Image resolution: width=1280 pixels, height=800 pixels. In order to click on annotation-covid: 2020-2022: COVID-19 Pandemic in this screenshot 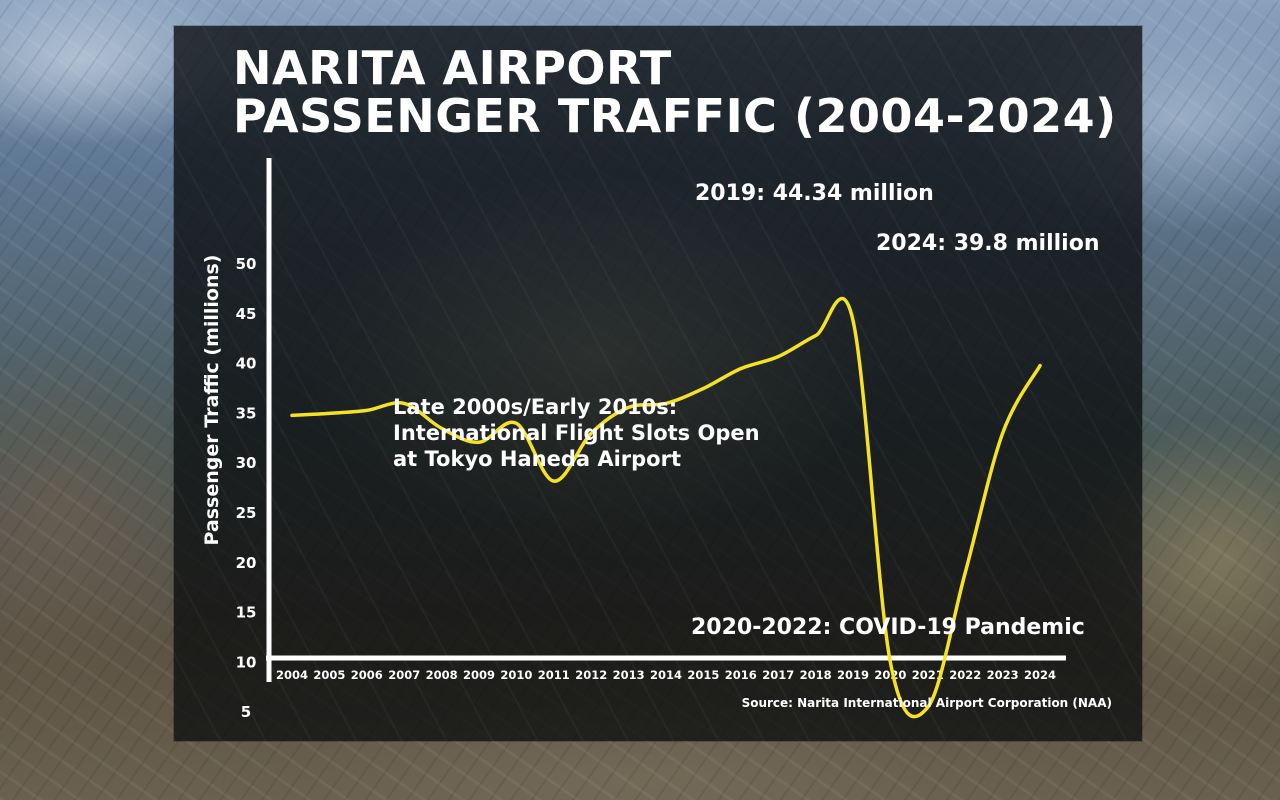, I will do `click(888, 627)`.